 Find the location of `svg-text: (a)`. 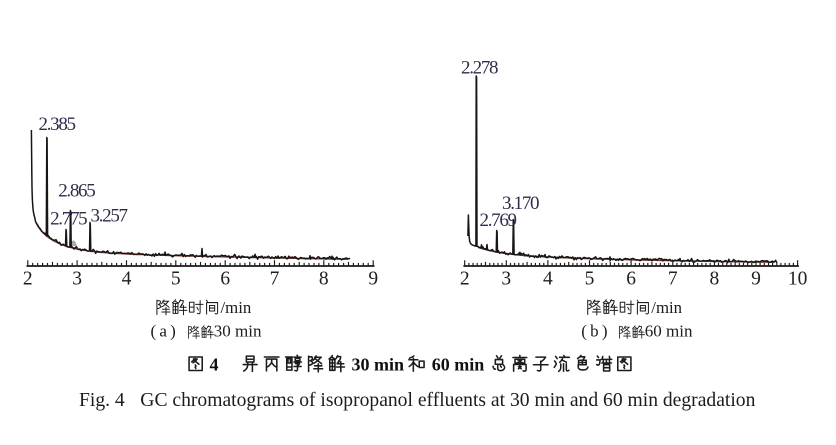

svg-text: (a) is located at coordinates (165, 331).